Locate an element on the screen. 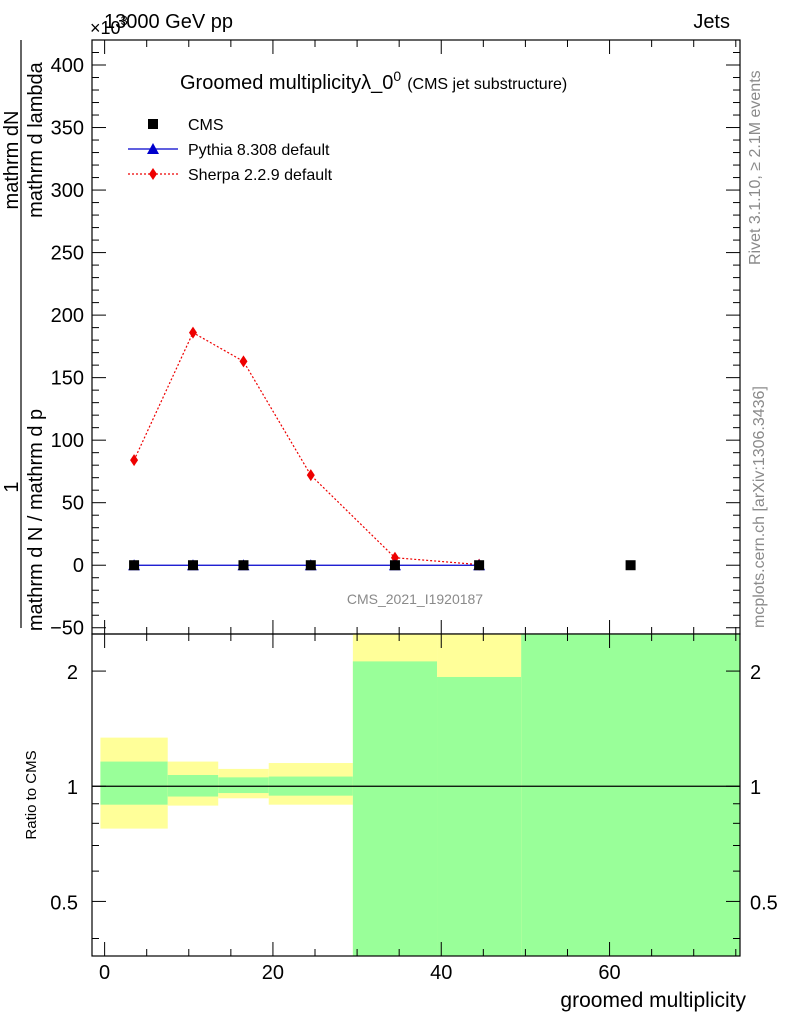 This screenshot has height=1024, width=786. ratio-y-tick-label-right: 0.5 is located at coordinates (764, 903).